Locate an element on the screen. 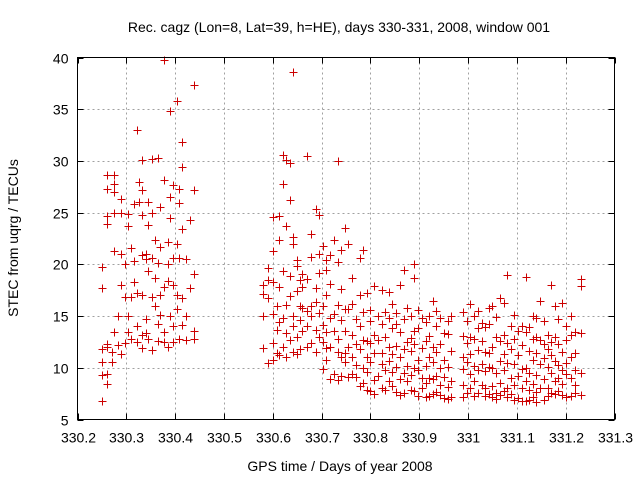 This screenshot has height=480, width=640. y-tick-label: 20 is located at coordinates (61, 265).